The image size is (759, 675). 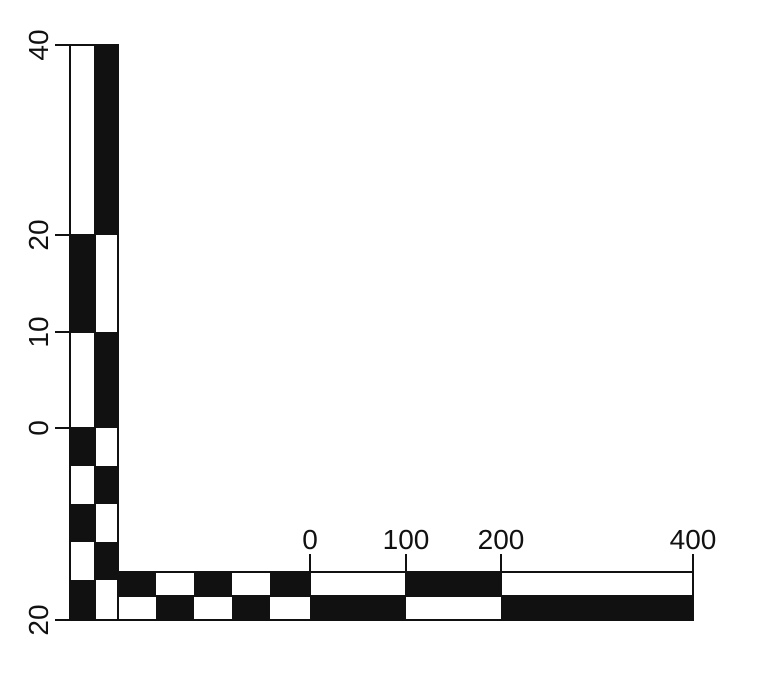 What do you see at coordinates (38, 44) in the screenshot?
I see `vertical-tick-label: 40` at bounding box center [38, 44].